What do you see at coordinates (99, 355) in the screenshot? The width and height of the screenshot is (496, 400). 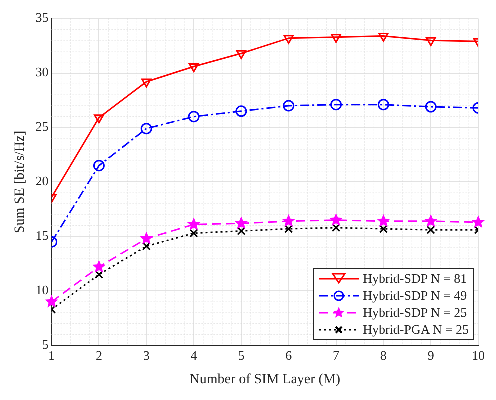 I see `x-tick-label: 2` at bounding box center [99, 355].